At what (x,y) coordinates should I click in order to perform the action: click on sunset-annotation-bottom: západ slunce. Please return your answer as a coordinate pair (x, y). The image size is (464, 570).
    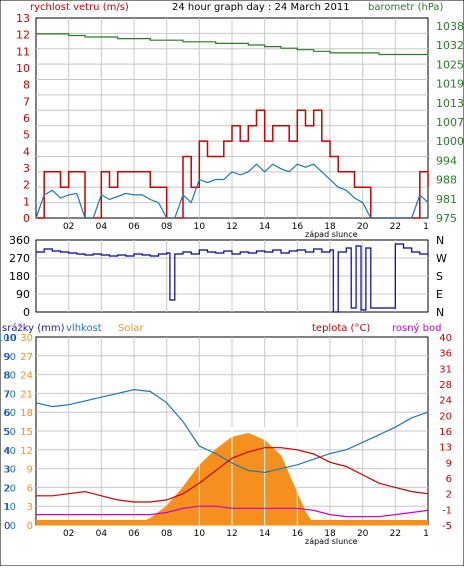
    Looking at the image, I should click on (331, 541).